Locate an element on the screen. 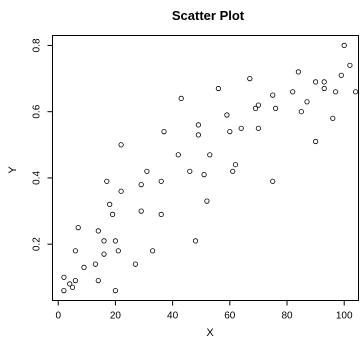 The width and height of the screenshot is (361, 351). x-tick-label: 40 is located at coordinates (173, 316).